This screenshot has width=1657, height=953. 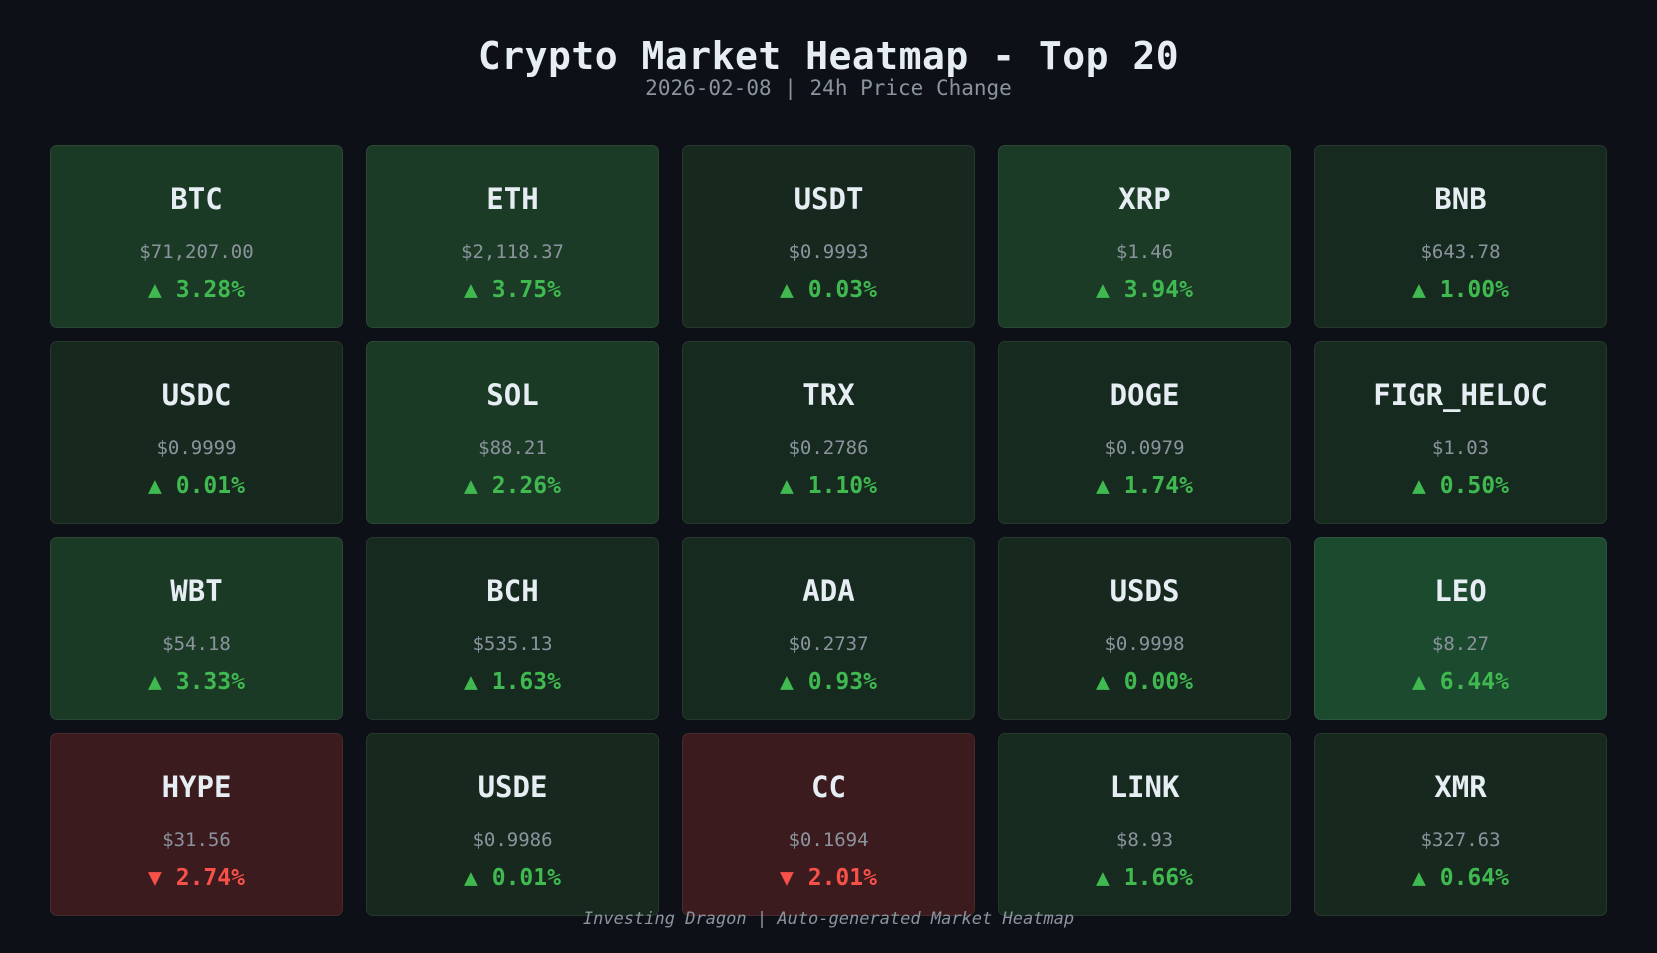 I want to click on cell-price: $643.78, so click(x=1460, y=252).